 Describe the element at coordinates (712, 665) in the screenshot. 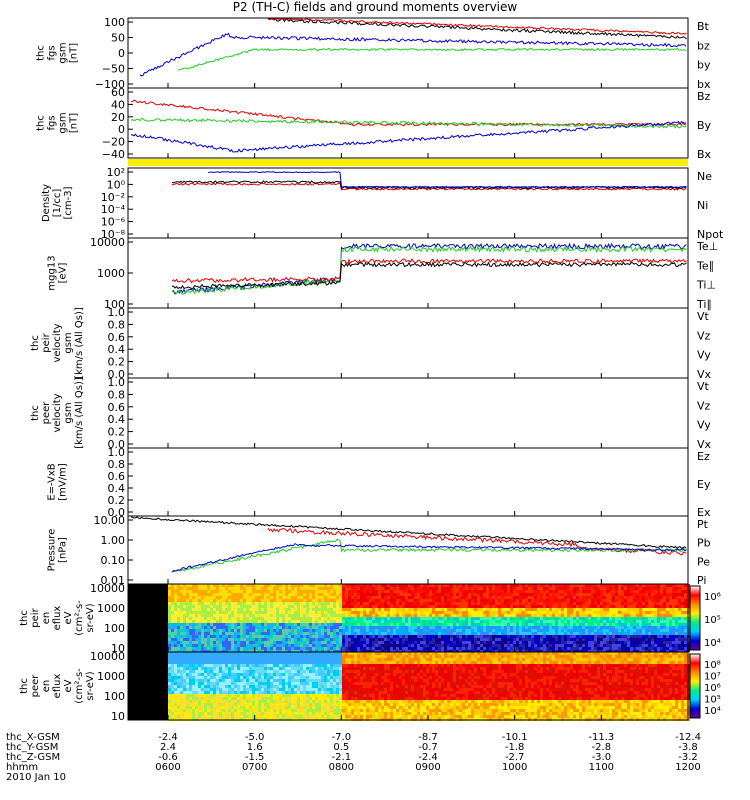

I see `colorbar-tick: 10⁸` at that location.